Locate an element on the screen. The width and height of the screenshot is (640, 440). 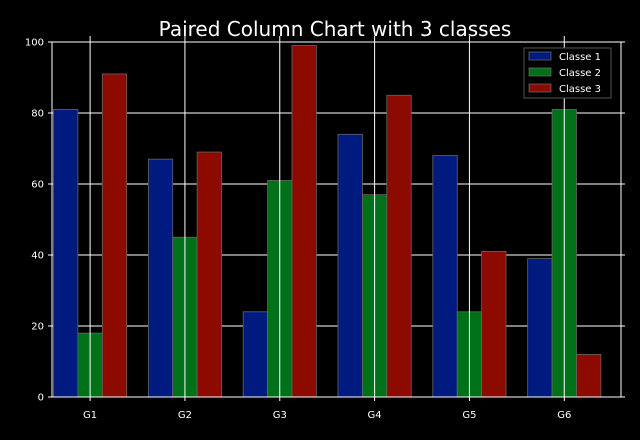
bar-classe-1-g1 is located at coordinates (66, 253).